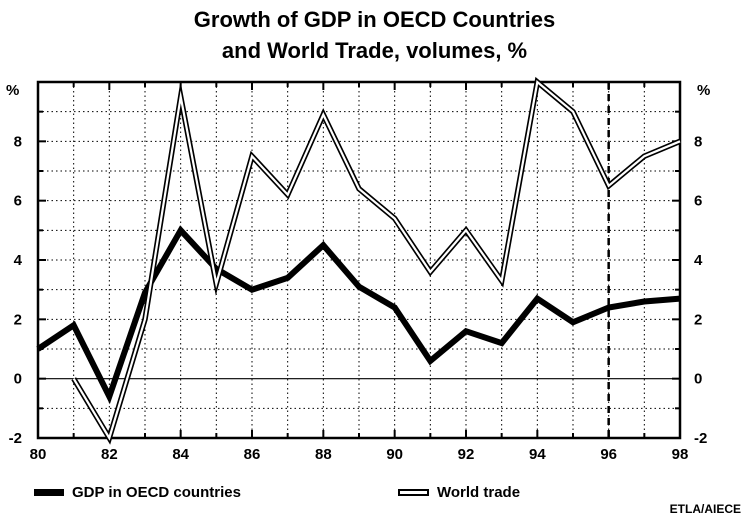 The image size is (749, 523). Describe the element at coordinates (537, 454) in the screenshot. I see `x-tick-label: 94` at that location.